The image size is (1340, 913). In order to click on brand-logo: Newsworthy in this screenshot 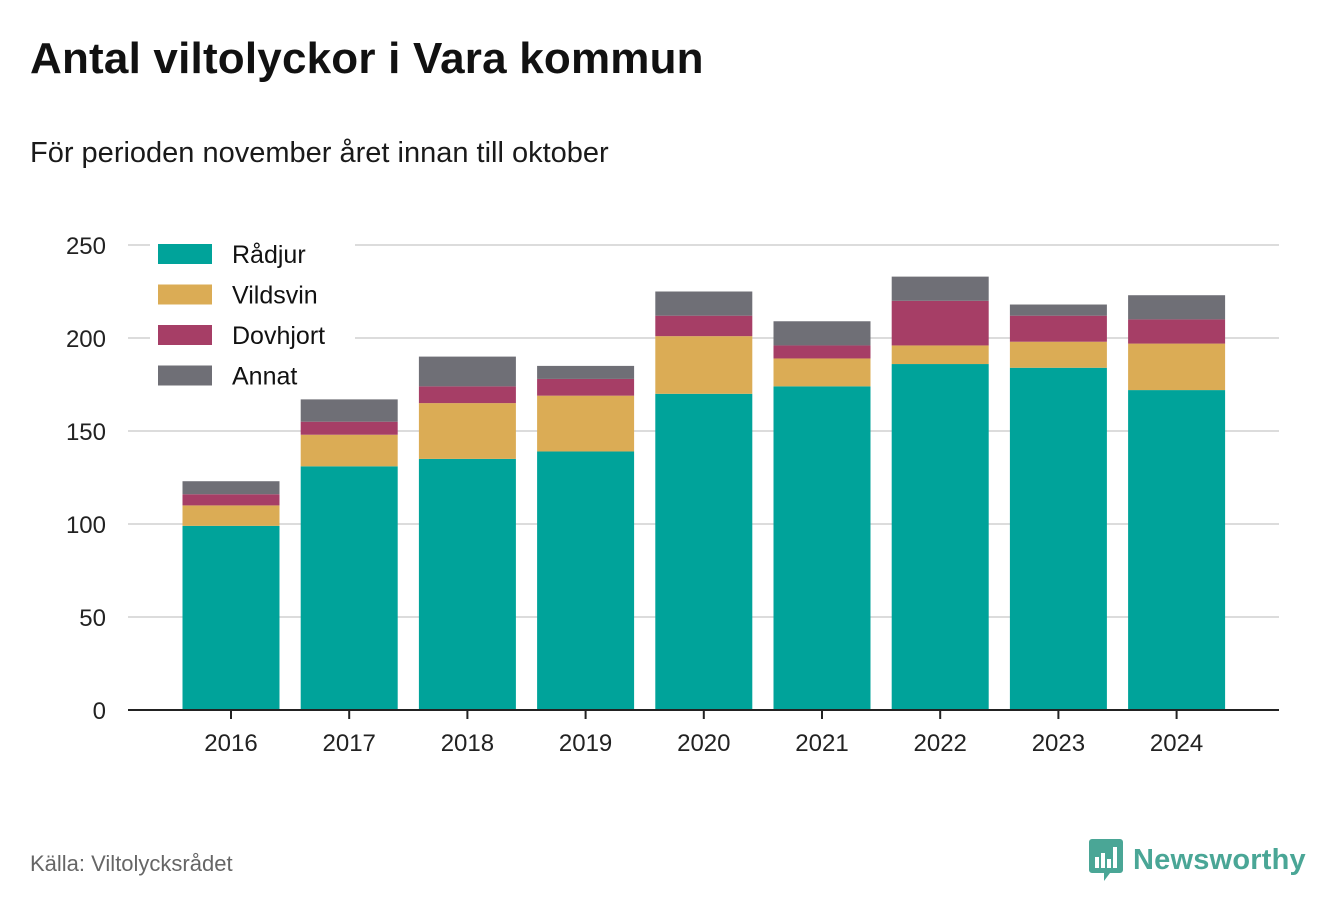, I will do `click(1197, 860)`.